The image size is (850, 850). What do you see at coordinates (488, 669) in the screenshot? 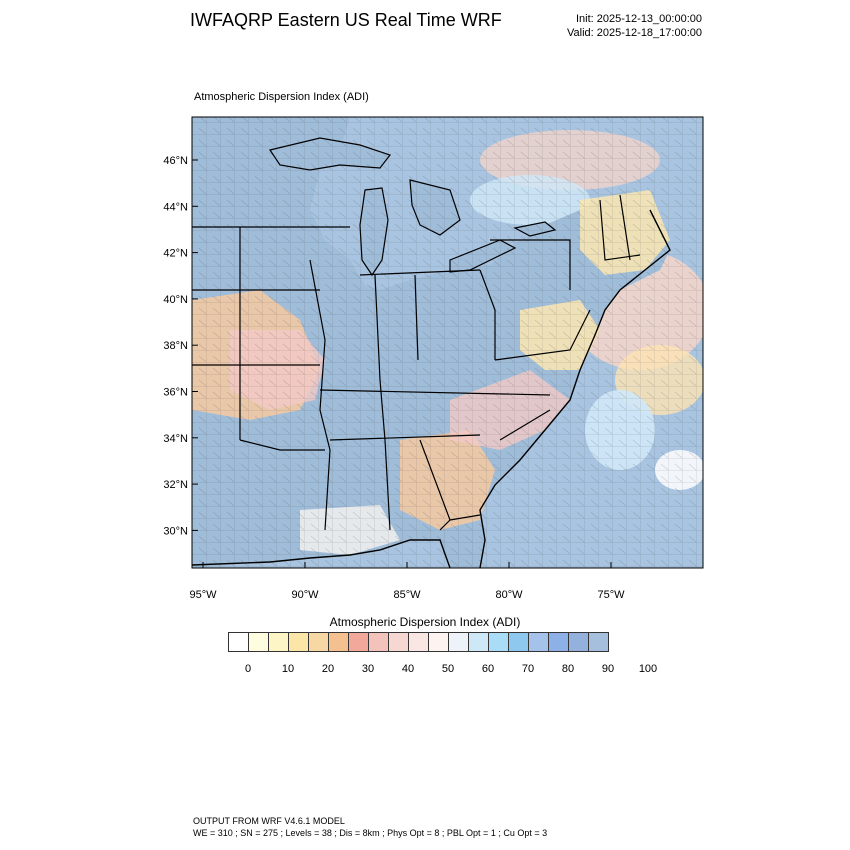
I see `colorbar-label: 60` at bounding box center [488, 669].